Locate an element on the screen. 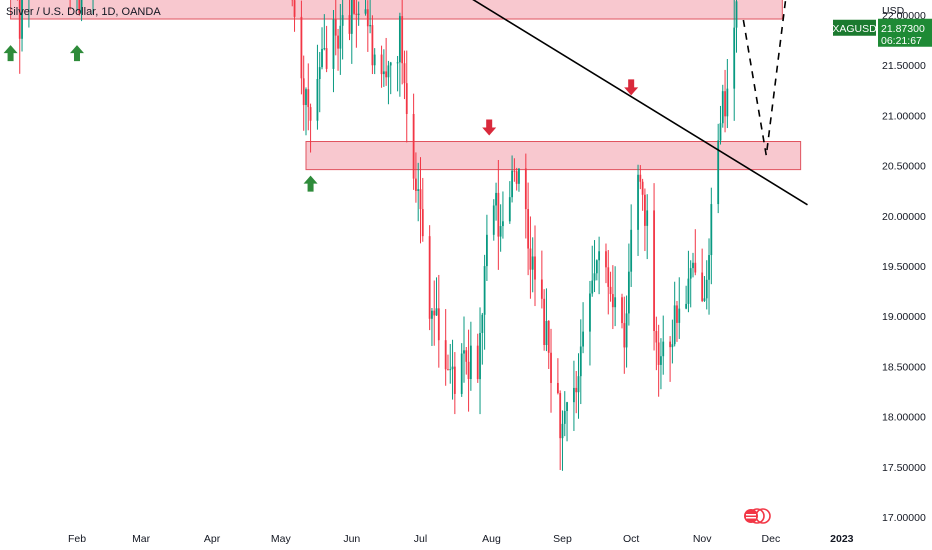  price-tick-label: 20.00000 is located at coordinates (904, 217).